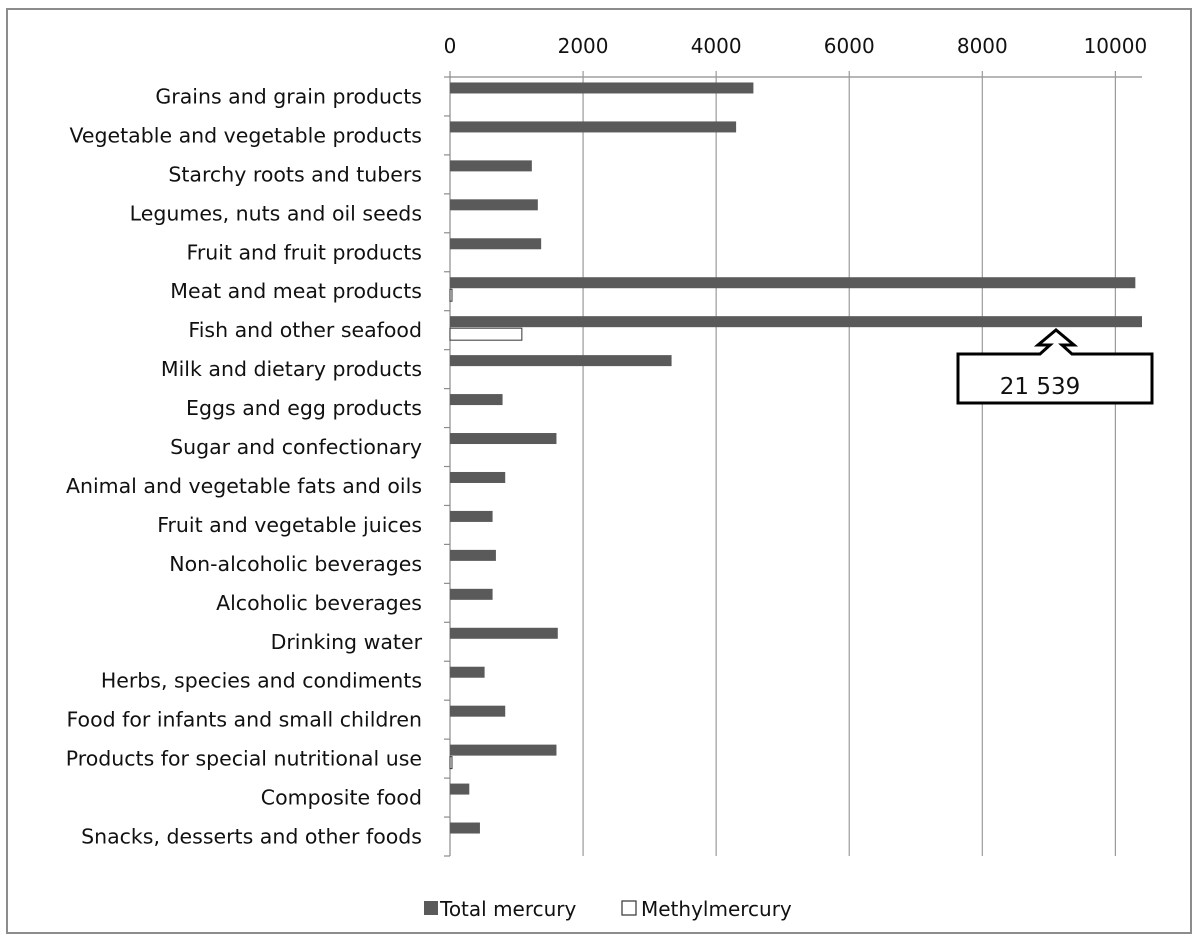 This screenshot has width=1198, height=940. What do you see at coordinates (508, 909) in the screenshot?
I see `legend-label-total-mercury: Total mercury` at bounding box center [508, 909].